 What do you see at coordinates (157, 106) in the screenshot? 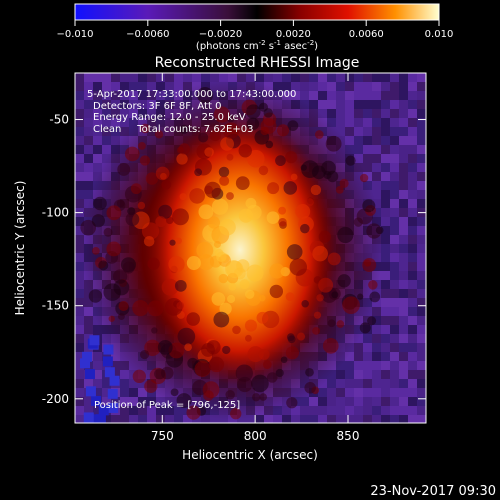
I see `annotation-detectors: Detectors: 3F 6F 8F, Att 0` at bounding box center [157, 106].